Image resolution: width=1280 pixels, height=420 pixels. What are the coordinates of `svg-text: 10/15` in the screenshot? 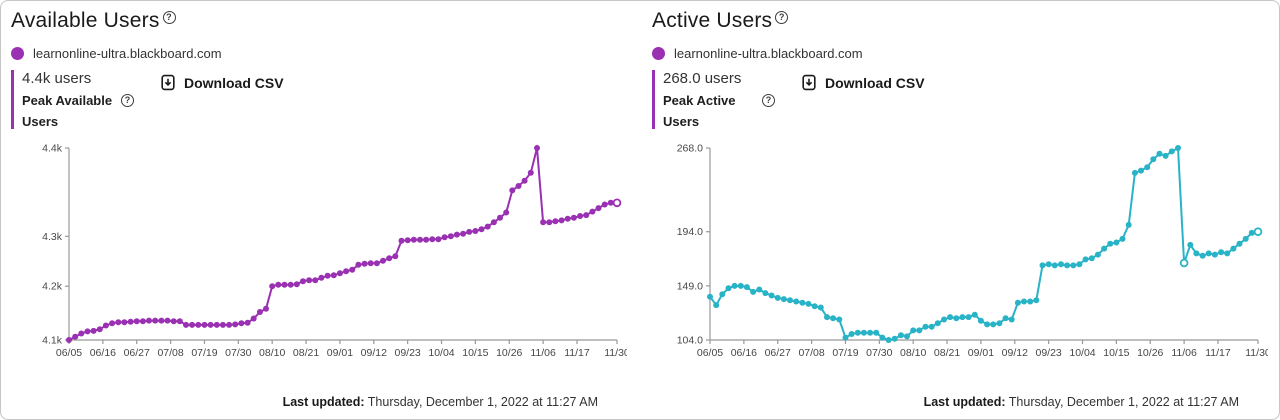 It's located at (475, 353).